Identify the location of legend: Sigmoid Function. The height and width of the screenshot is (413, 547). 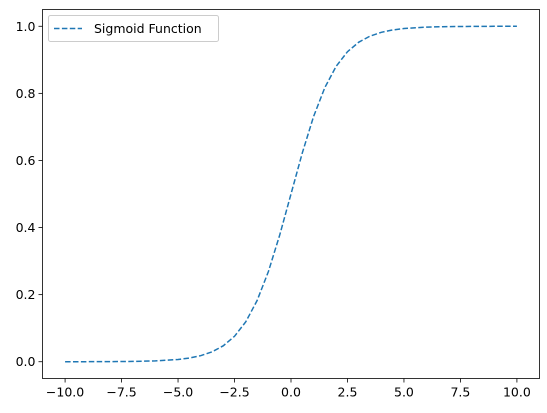
(133, 28).